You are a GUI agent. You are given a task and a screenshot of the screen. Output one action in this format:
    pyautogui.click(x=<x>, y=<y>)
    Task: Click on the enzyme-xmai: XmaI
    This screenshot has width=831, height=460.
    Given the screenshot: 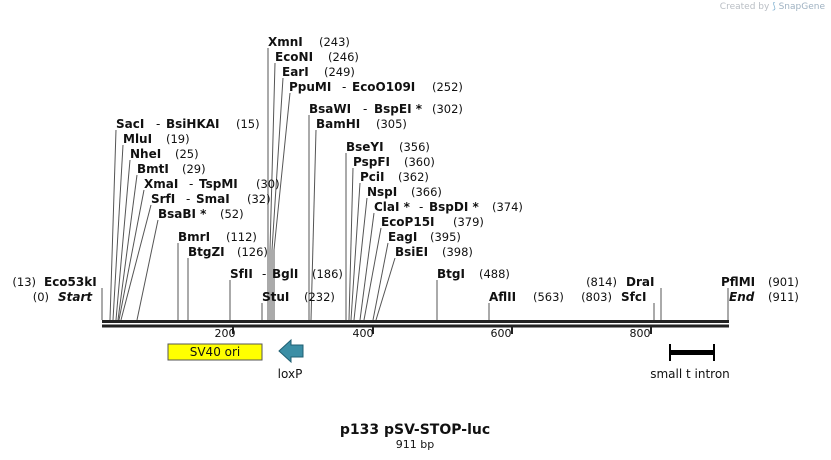 What is the action you would take?
    pyautogui.click(x=161, y=184)
    